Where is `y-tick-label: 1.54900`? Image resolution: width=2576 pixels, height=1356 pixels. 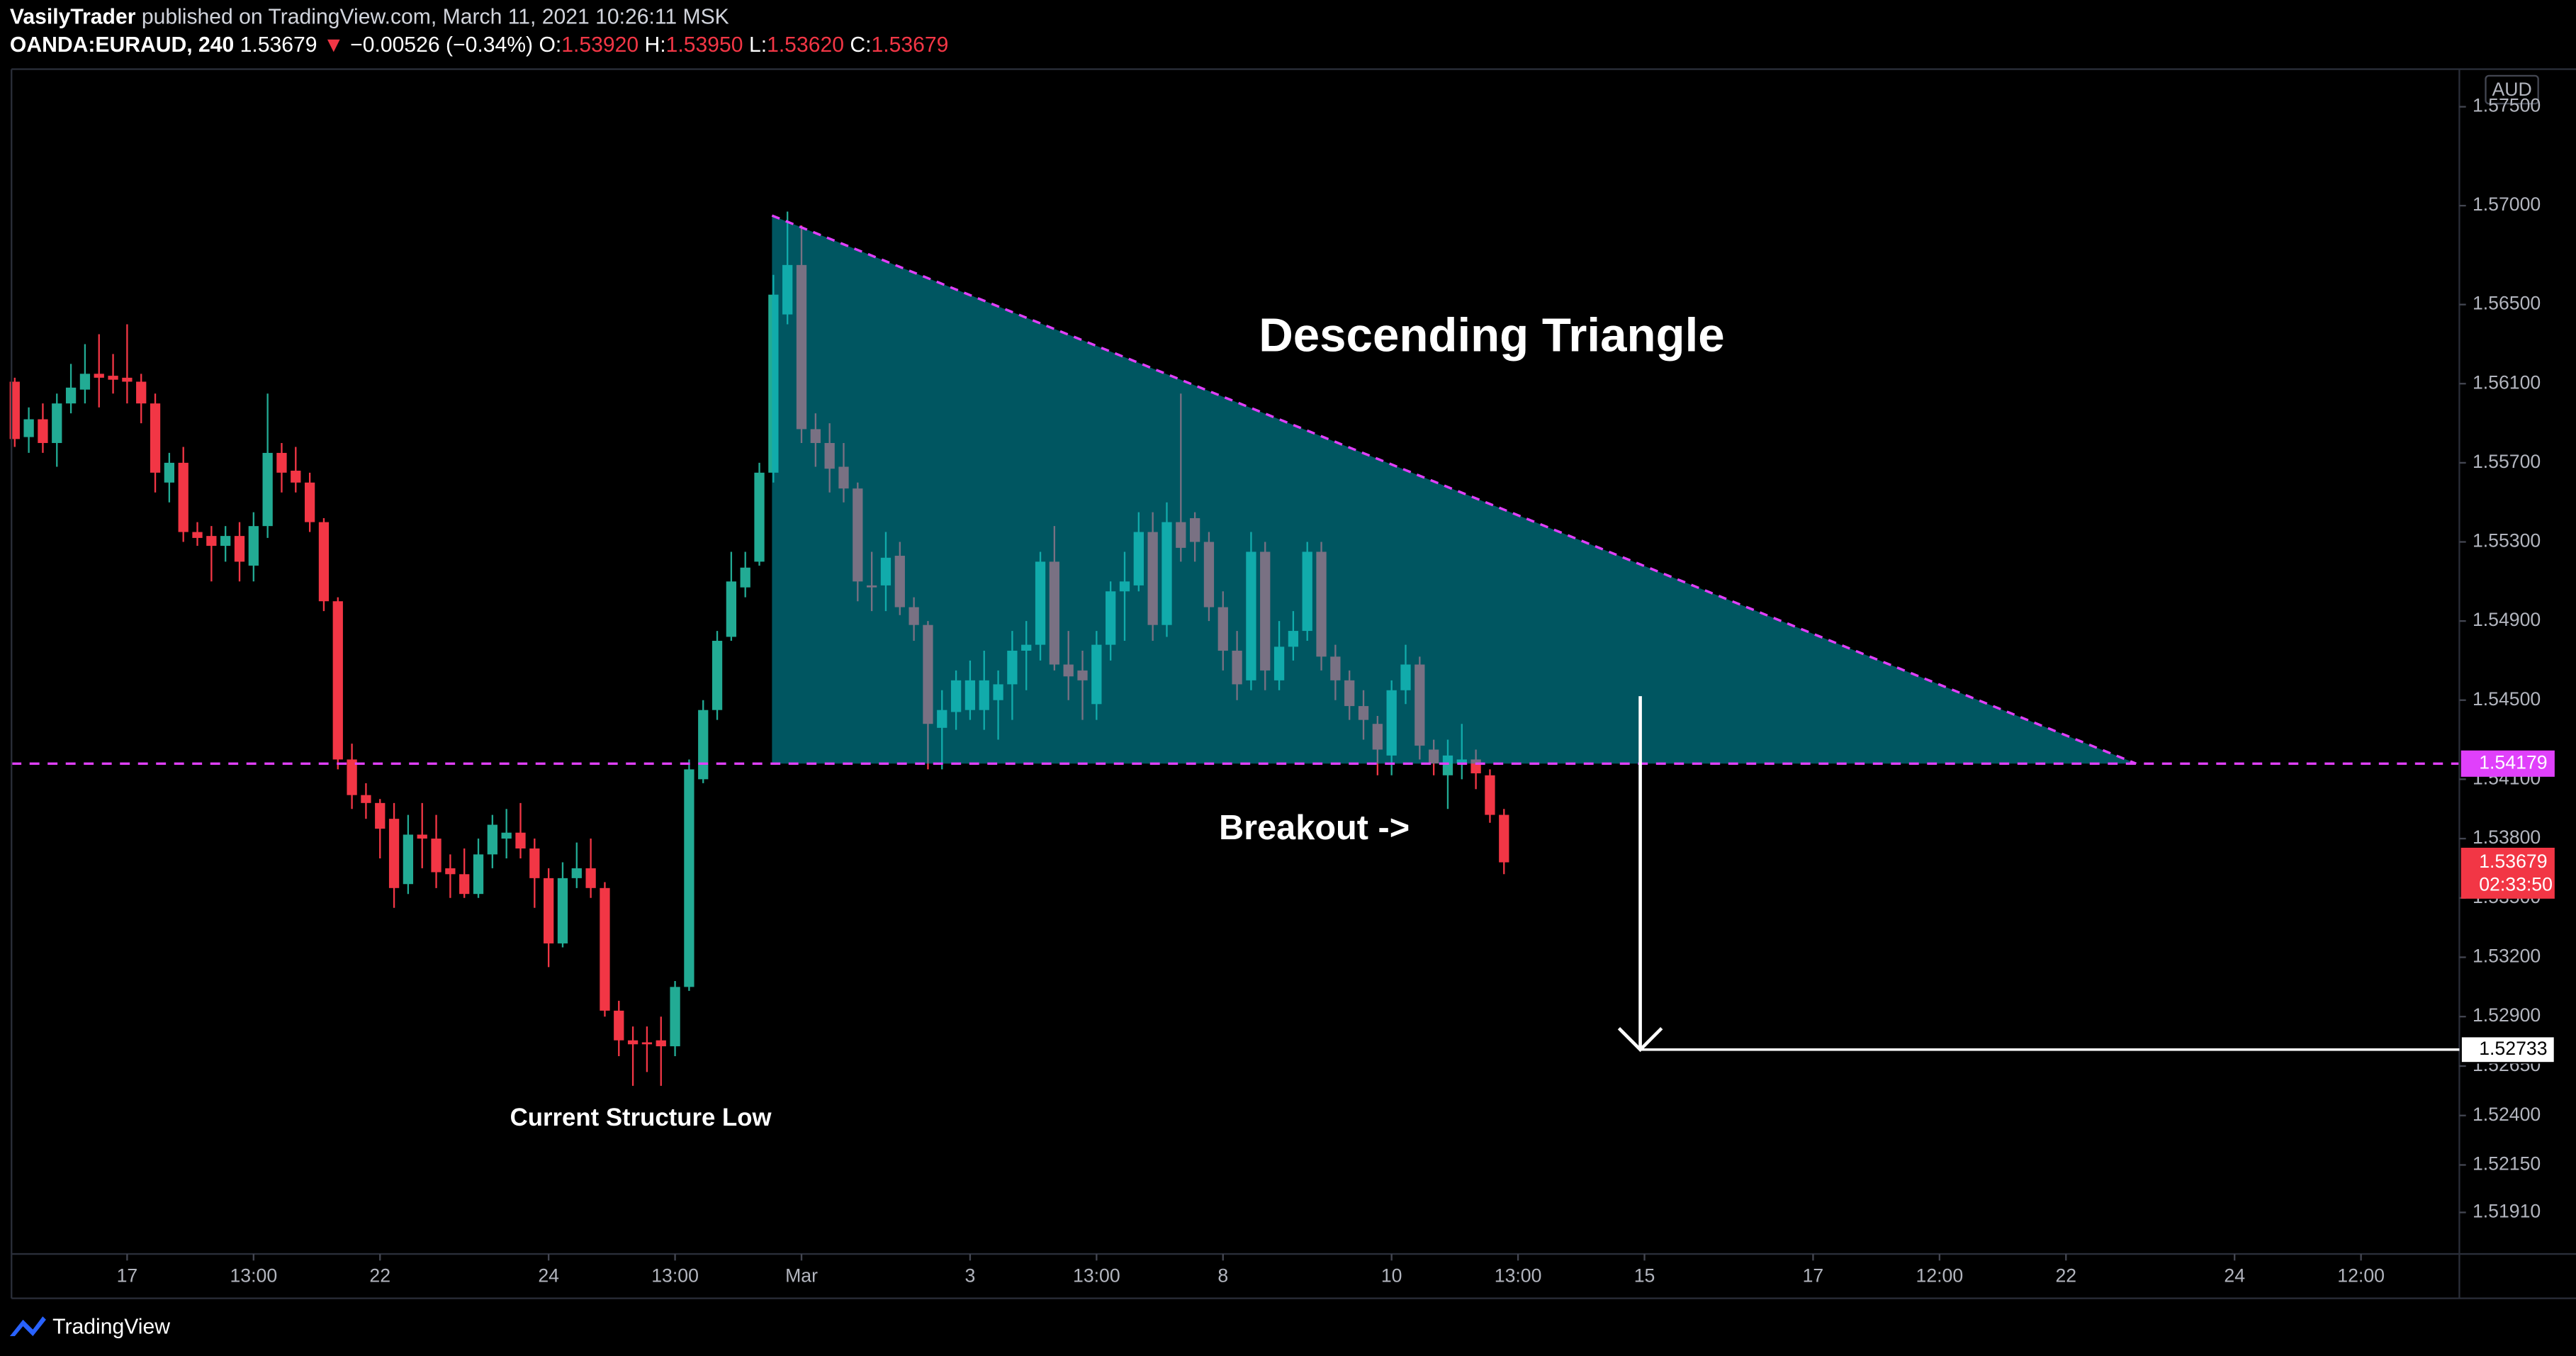 y-tick-label: 1.54900 is located at coordinates (2507, 619).